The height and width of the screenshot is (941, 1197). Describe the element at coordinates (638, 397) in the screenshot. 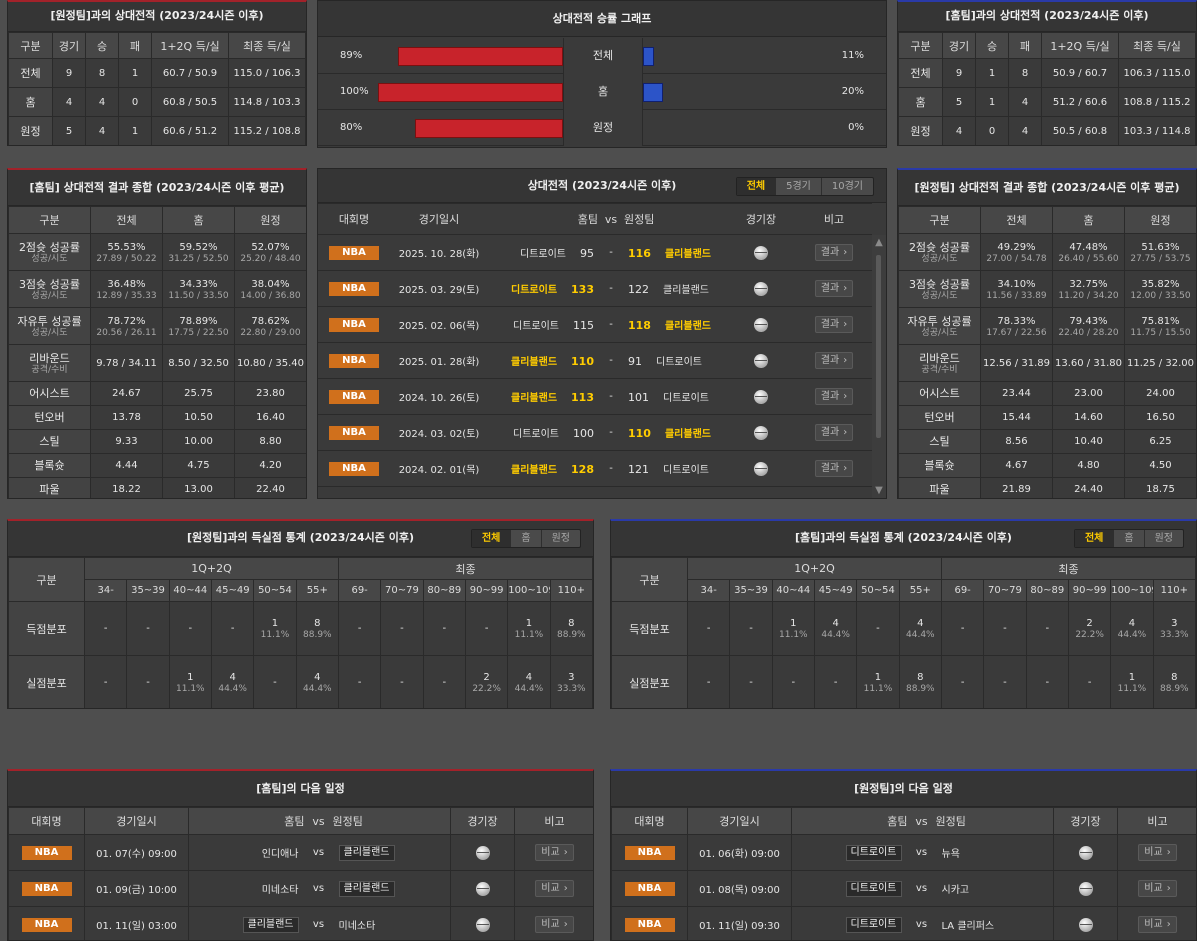

I see `away-score: 101` at that location.